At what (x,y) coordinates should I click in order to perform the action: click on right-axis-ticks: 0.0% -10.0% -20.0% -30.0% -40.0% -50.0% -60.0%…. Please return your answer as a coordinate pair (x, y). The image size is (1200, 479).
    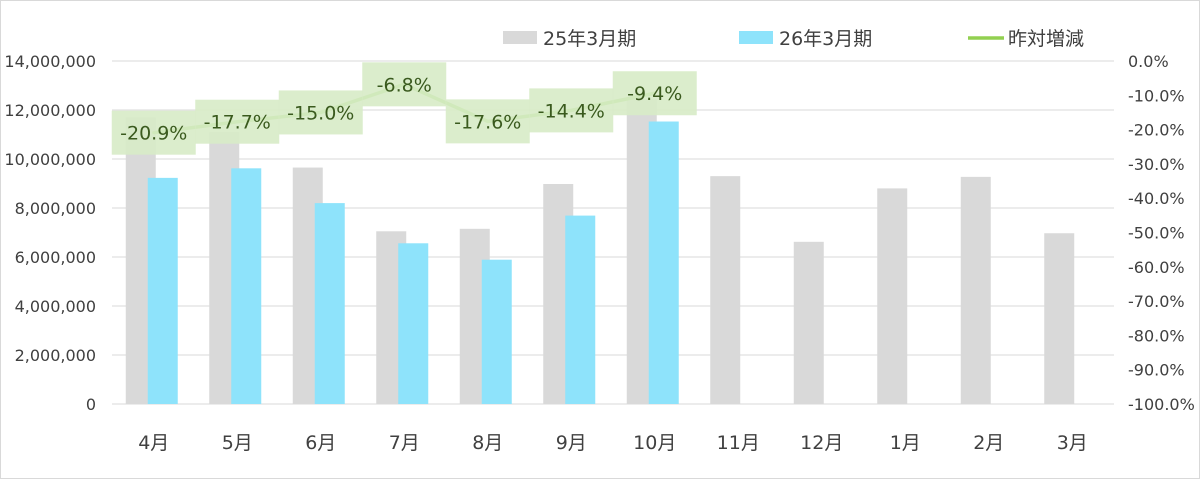
    Looking at the image, I should click on (1161, 233).